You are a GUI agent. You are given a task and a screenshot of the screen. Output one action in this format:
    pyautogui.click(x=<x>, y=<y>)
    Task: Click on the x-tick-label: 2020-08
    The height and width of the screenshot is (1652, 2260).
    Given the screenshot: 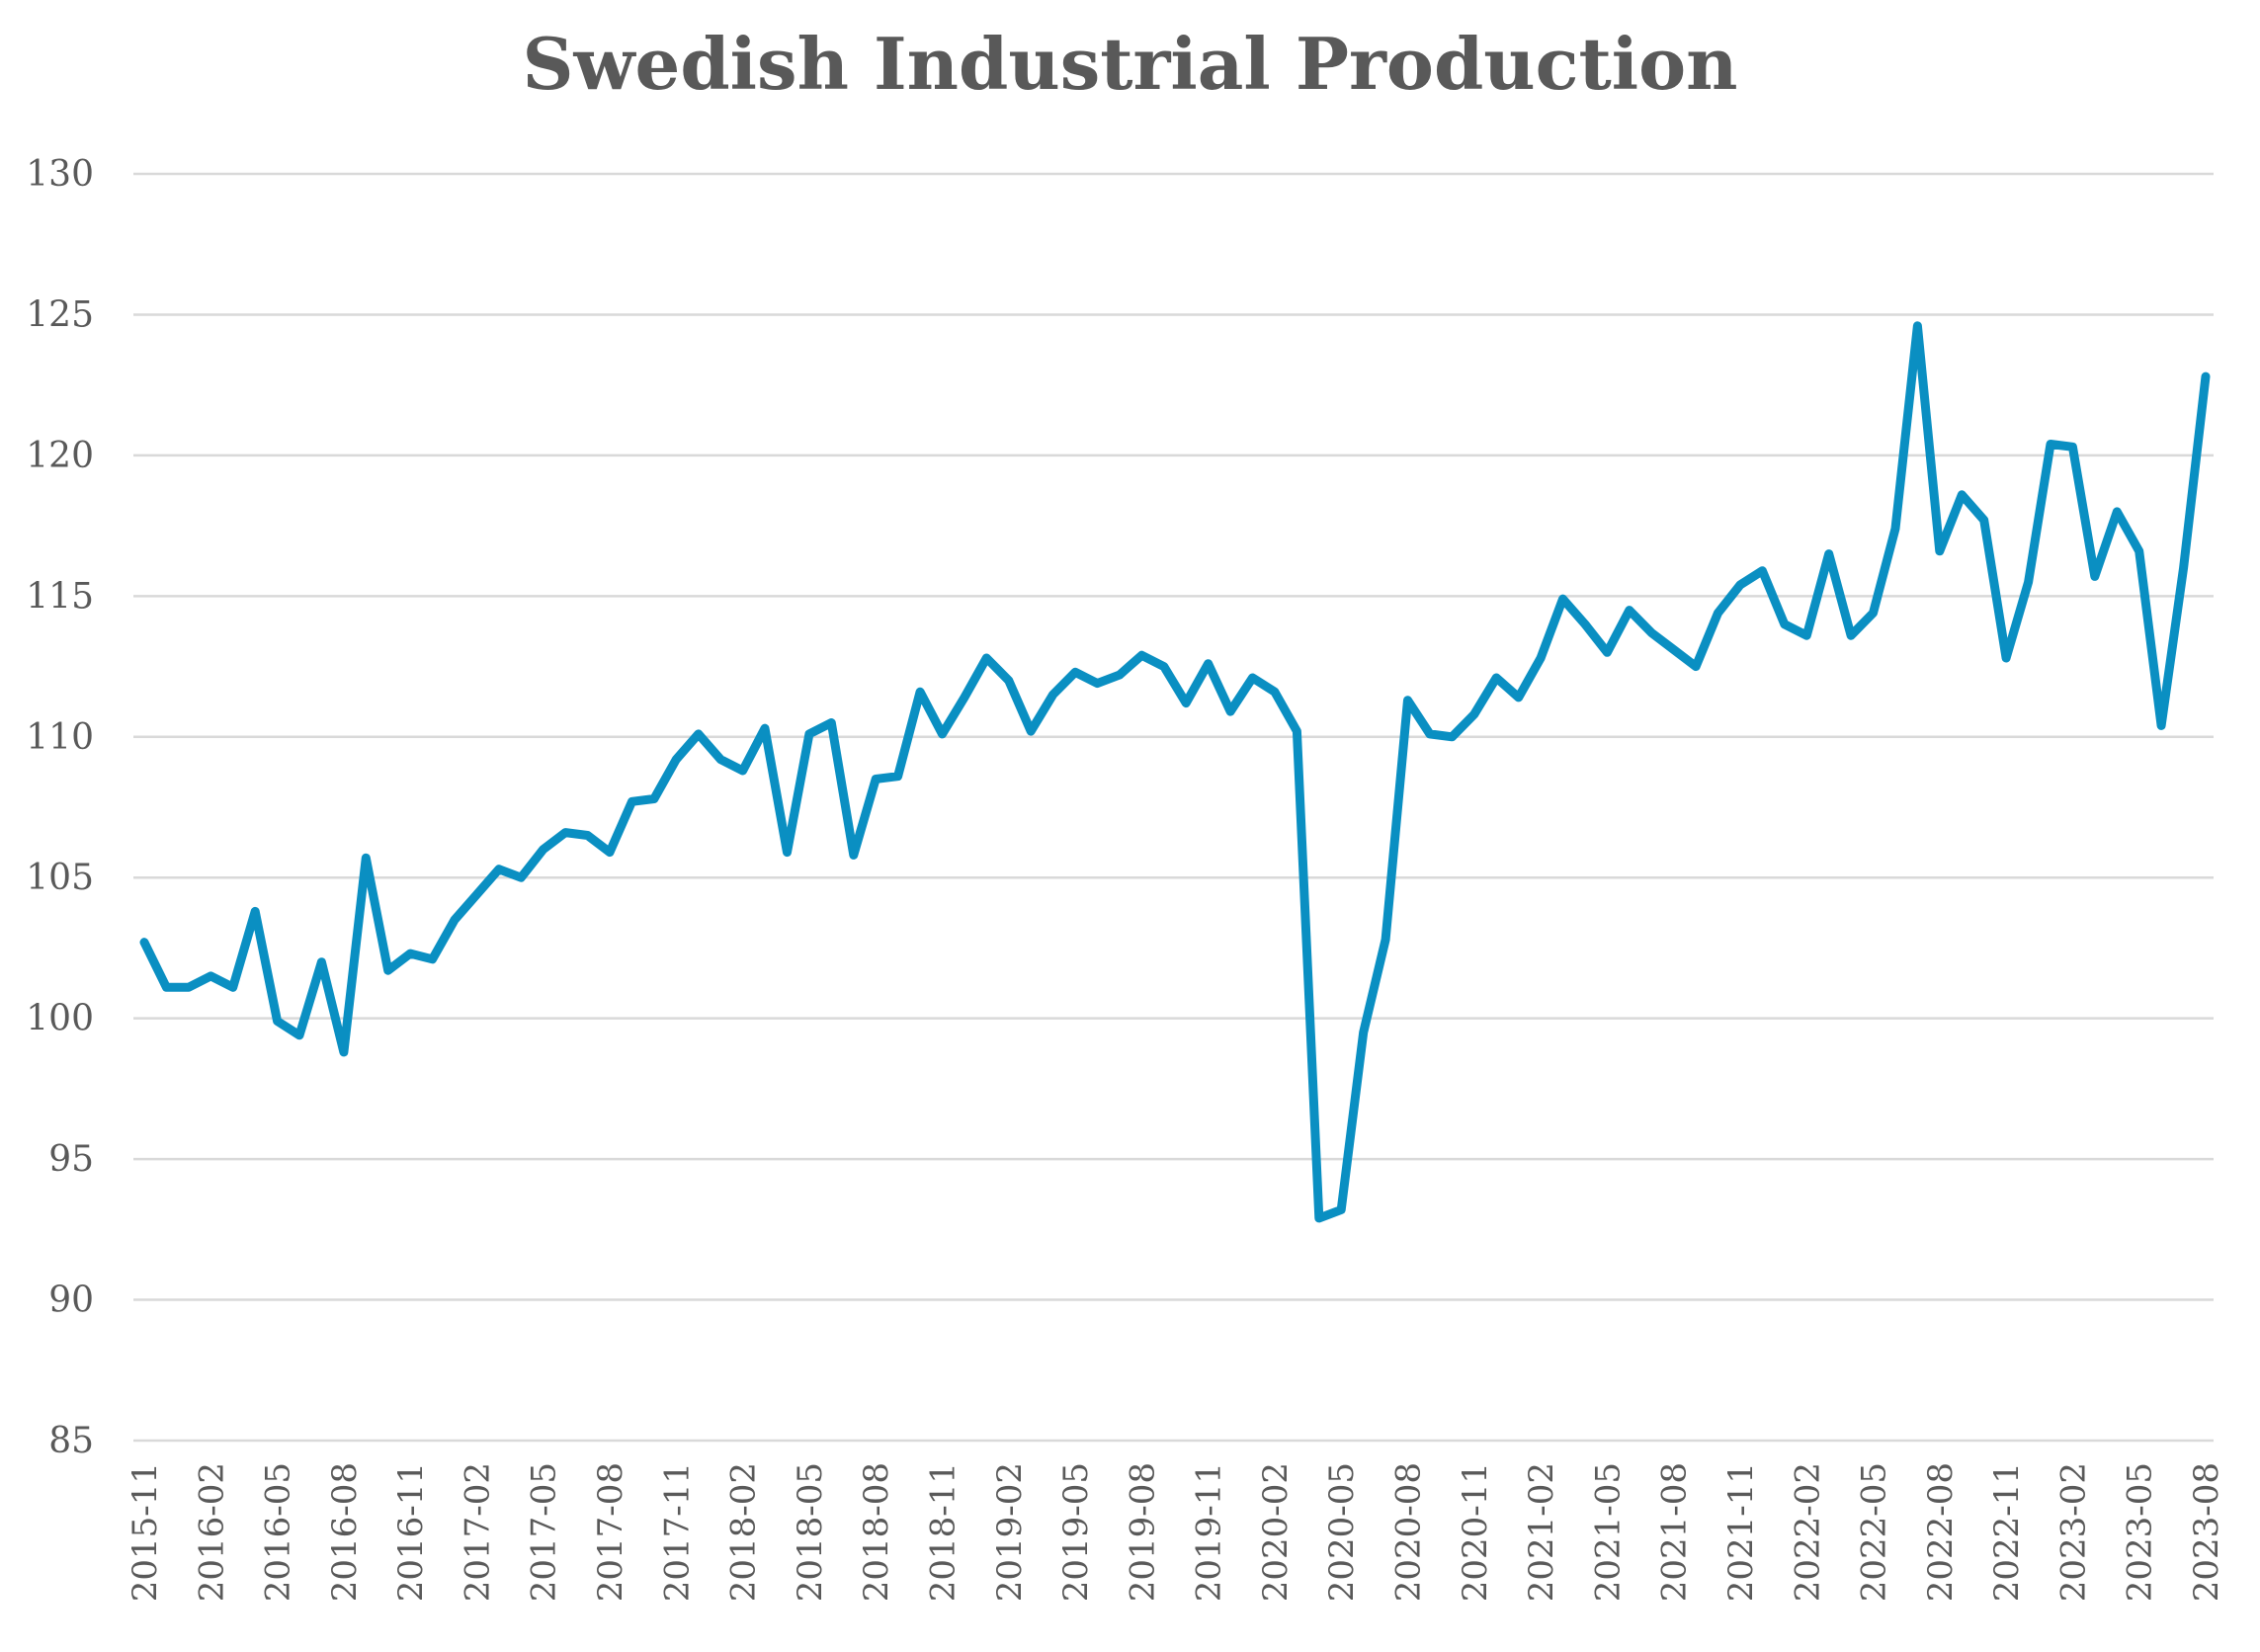 What is the action you would take?
    pyautogui.click(x=1409, y=1532)
    